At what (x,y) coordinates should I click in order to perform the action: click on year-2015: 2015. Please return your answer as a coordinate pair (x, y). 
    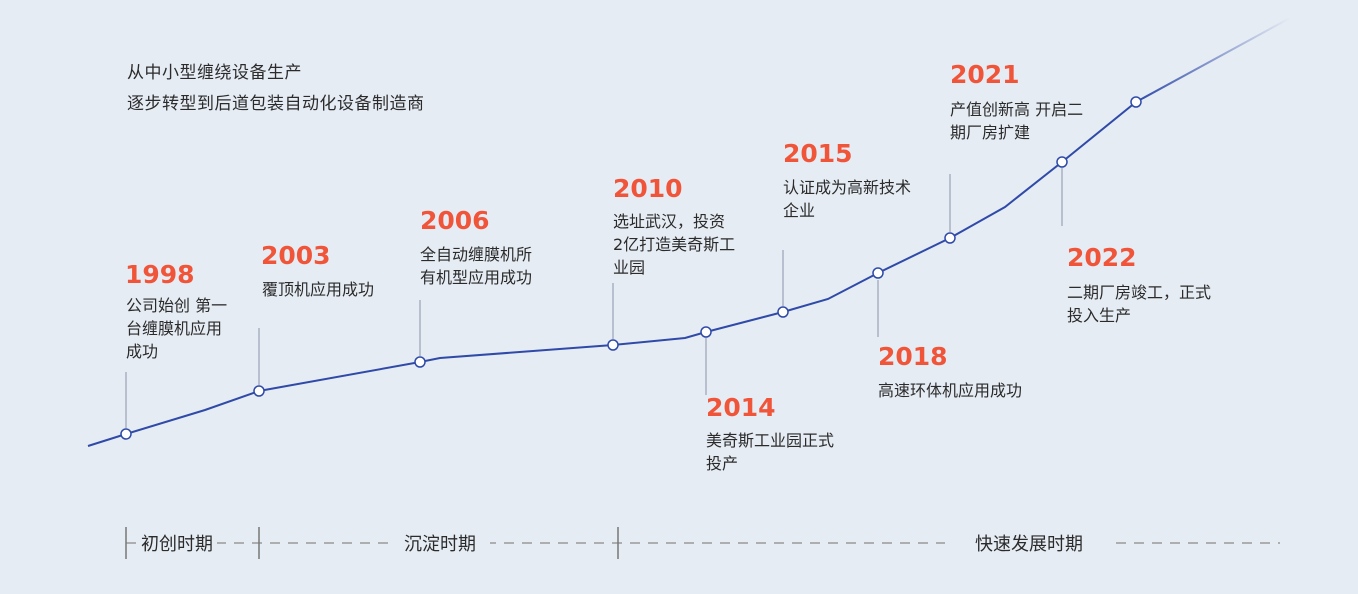
    Looking at the image, I should click on (818, 153).